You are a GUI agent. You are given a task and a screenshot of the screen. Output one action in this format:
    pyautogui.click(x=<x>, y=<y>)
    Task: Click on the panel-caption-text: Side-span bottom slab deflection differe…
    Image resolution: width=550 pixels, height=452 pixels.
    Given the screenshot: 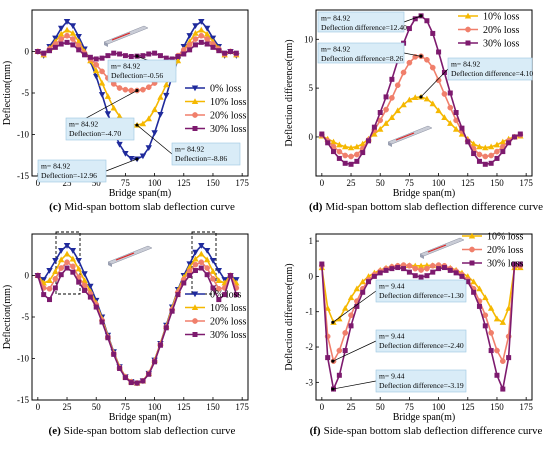 What is the action you would take?
    pyautogui.click(x=433, y=431)
    